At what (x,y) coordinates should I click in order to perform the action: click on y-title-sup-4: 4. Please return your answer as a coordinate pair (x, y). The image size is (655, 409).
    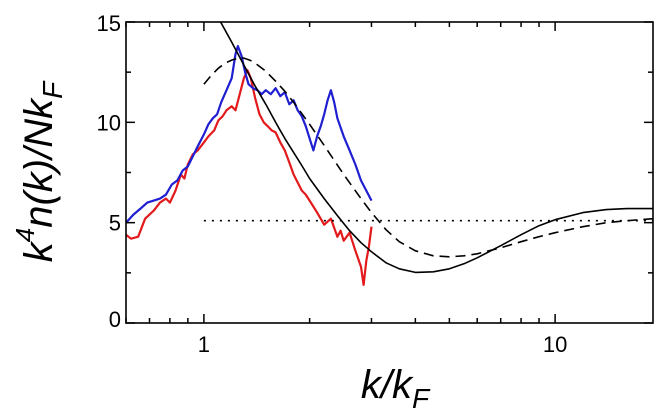
    Looking at the image, I should click on (25, 235).